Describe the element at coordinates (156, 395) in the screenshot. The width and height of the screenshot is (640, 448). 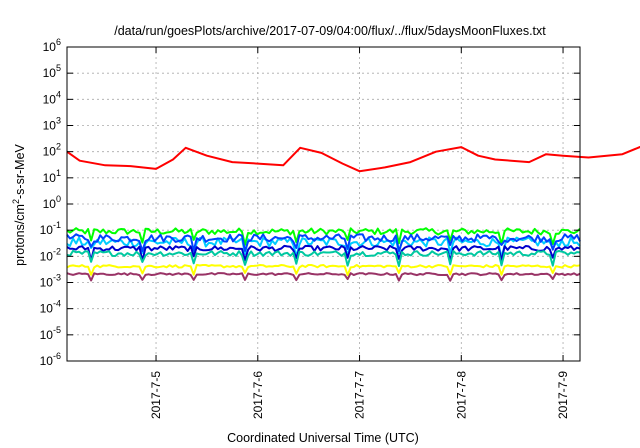
I see `x-tick-label: 2017-7-5` at that location.